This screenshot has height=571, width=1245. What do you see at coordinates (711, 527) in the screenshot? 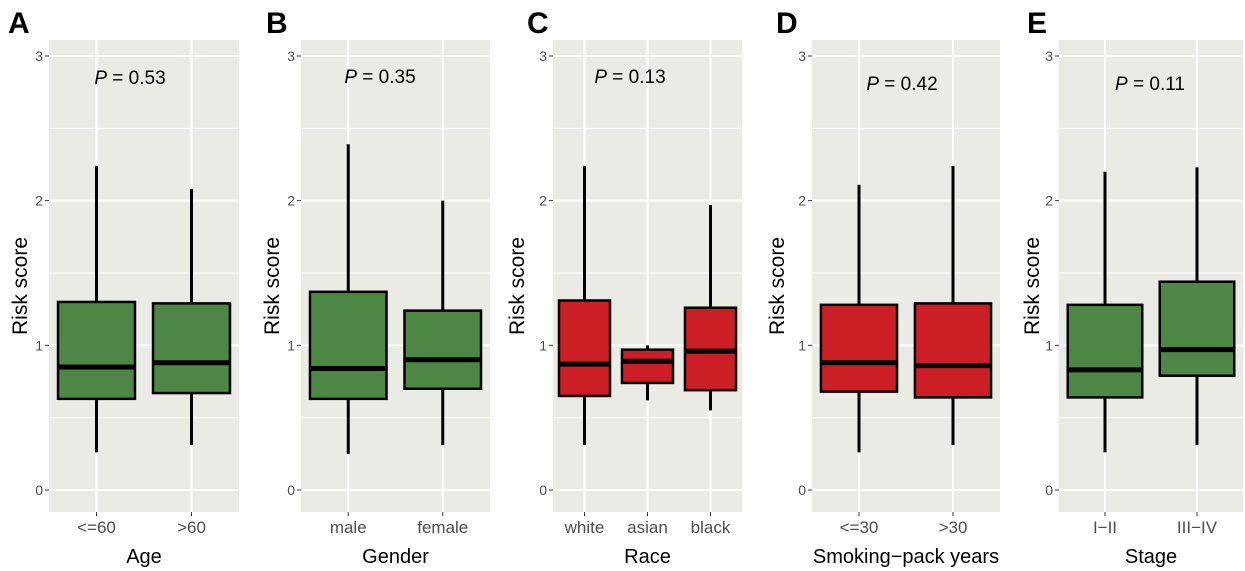
I see `x-tick-label: black` at bounding box center [711, 527].